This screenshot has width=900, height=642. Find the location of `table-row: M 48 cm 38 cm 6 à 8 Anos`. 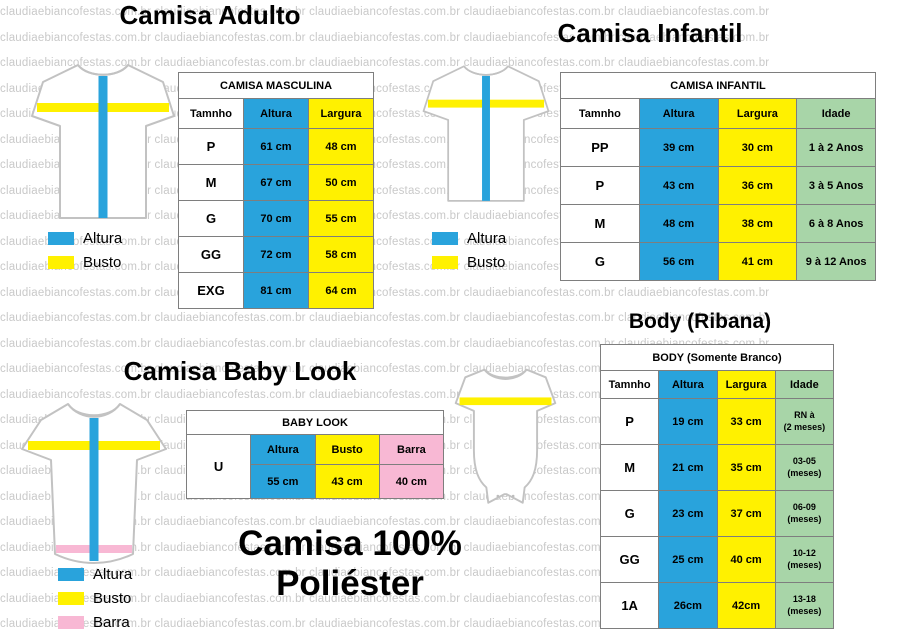

table-row: M 48 cm 38 cm 6 à 8 Anos is located at coordinates (718, 223).